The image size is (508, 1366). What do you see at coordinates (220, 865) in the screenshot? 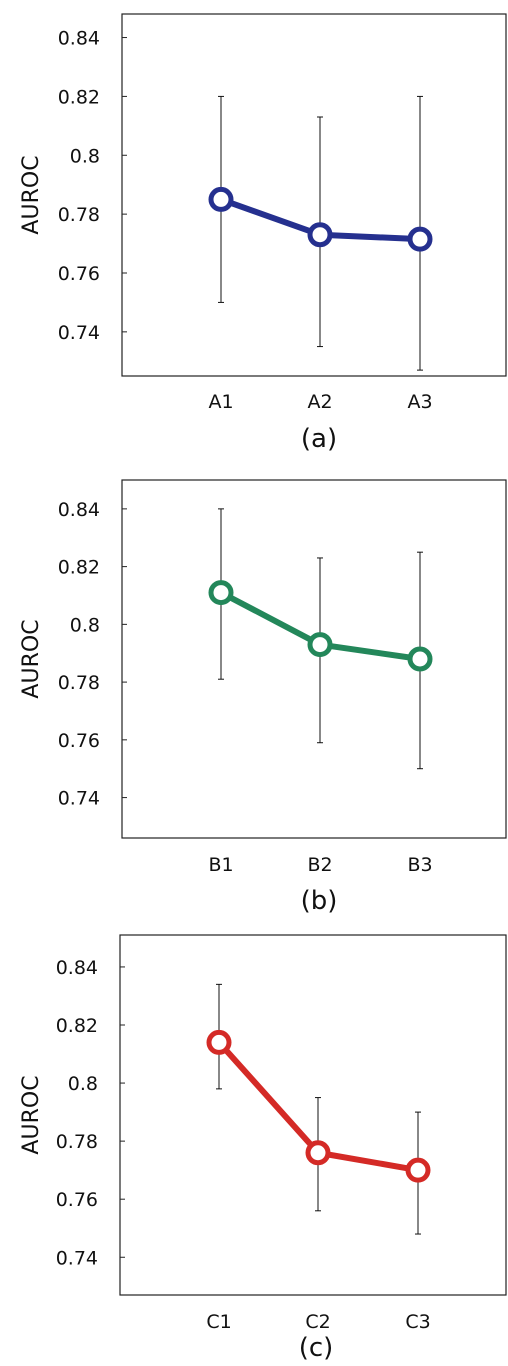
I see `x-tick-label: B1` at bounding box center [220, 865].